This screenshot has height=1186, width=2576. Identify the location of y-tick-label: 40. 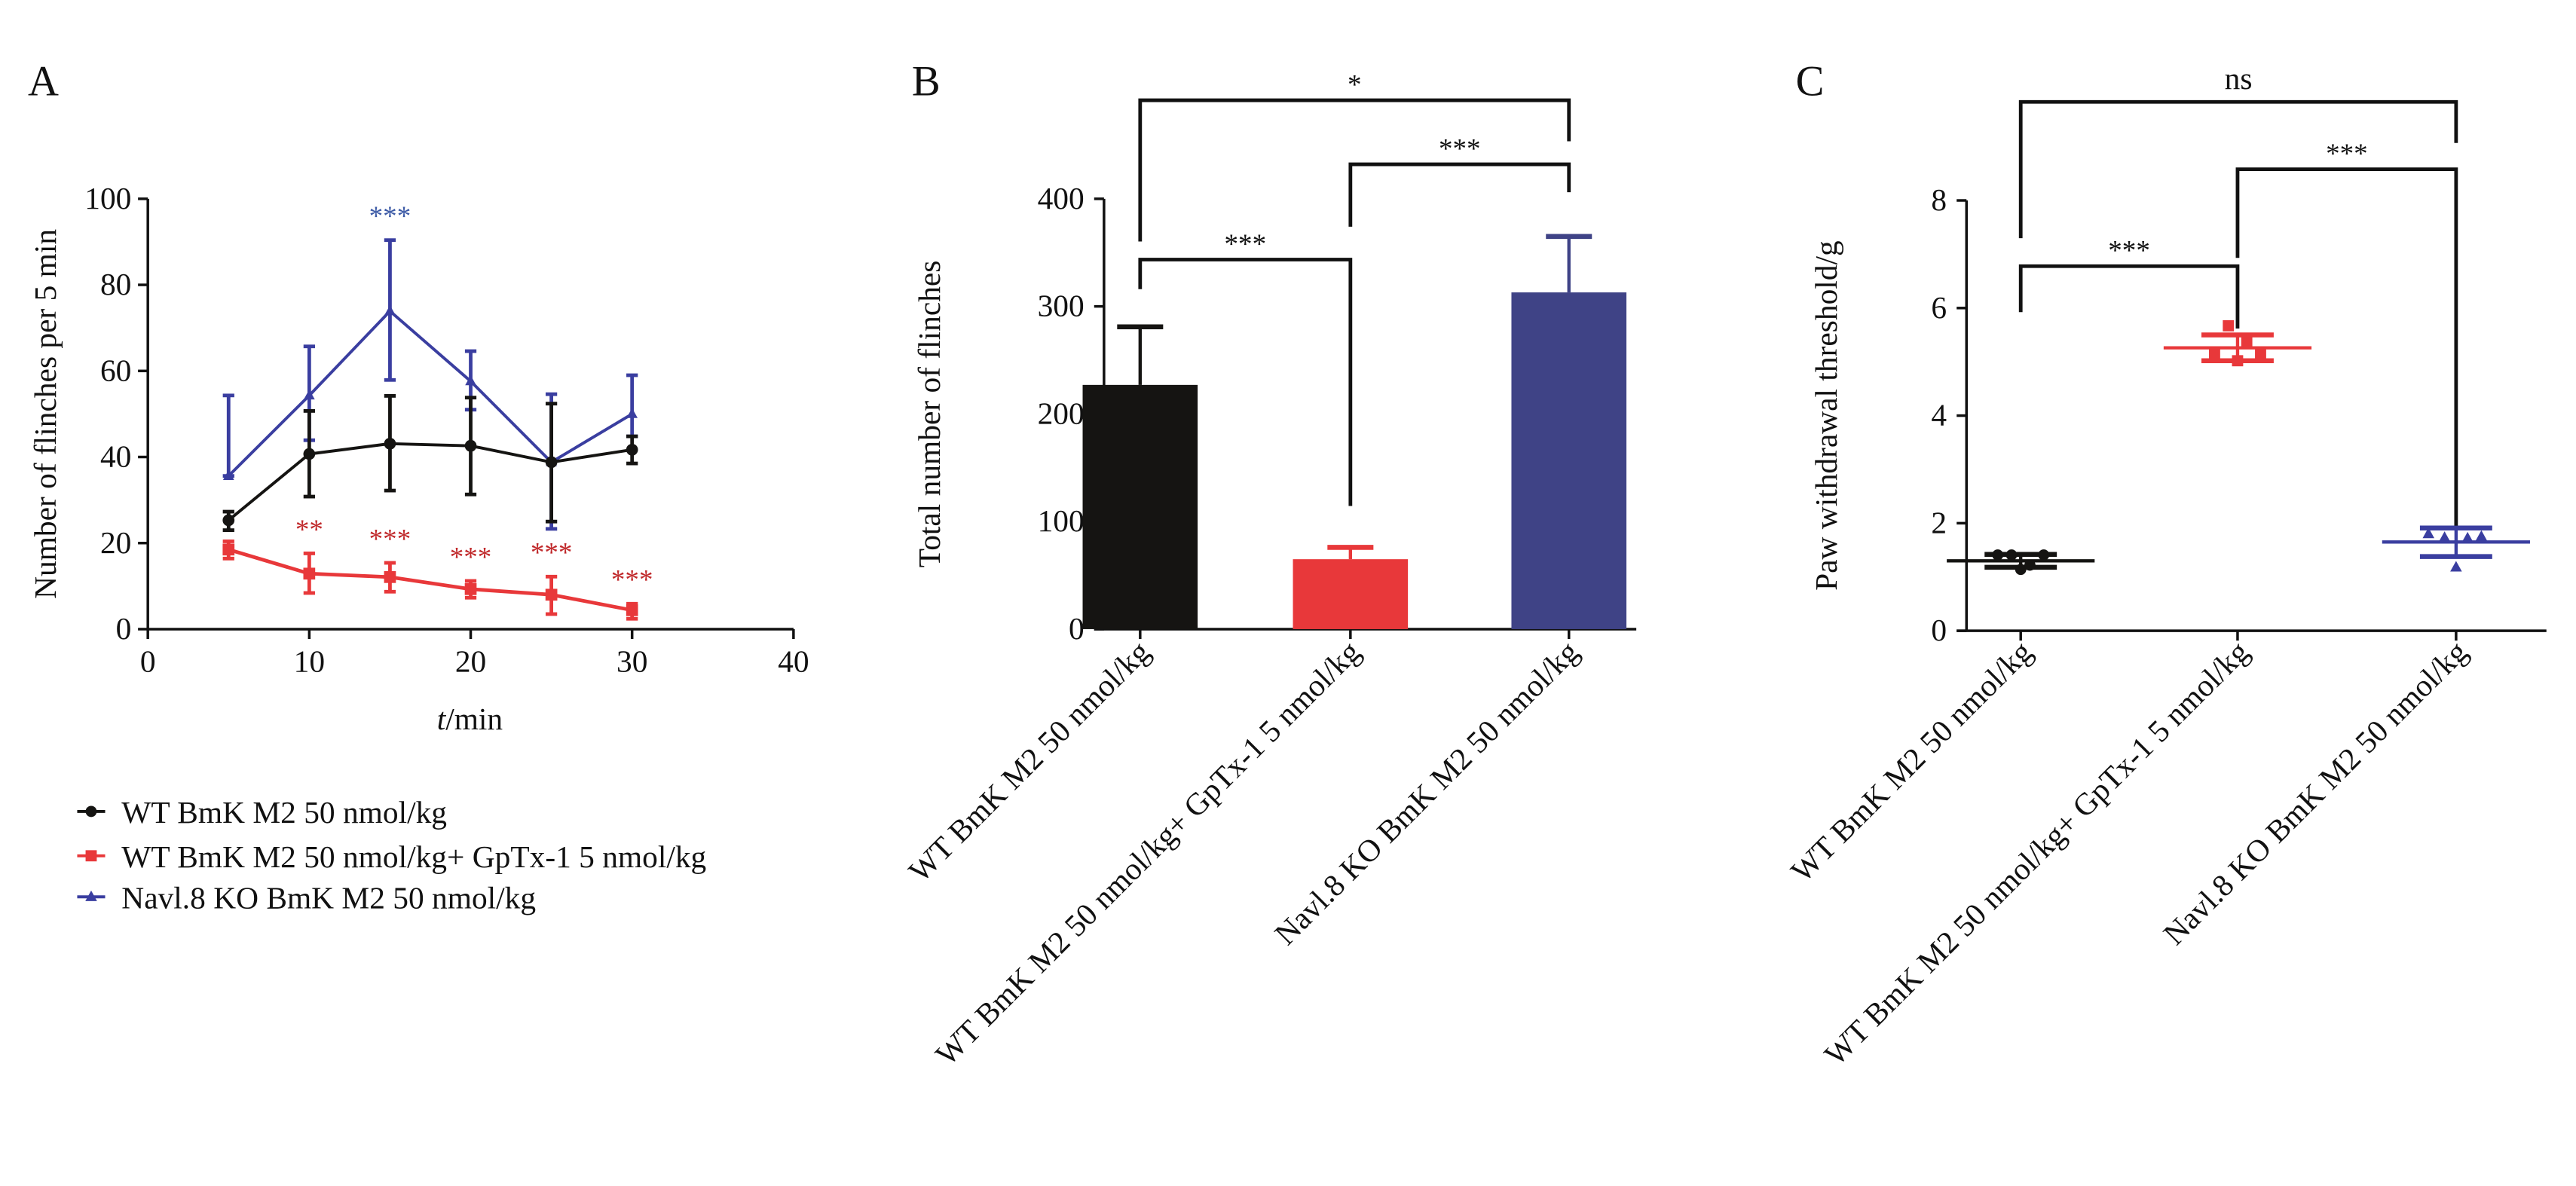
(116, 457).